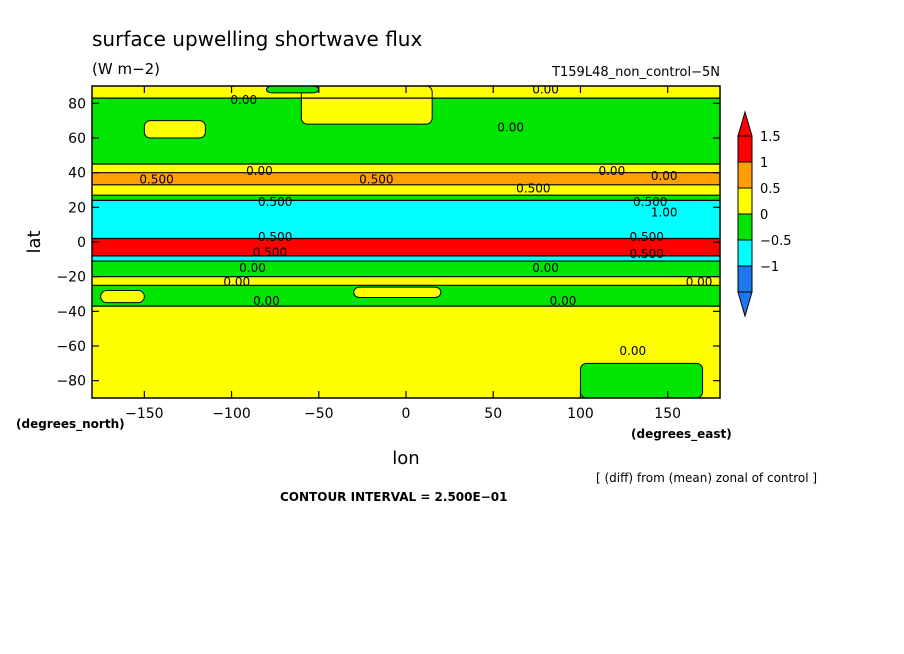 Image resolution: width=904 pixels, height=654 pixels. What do you see at coordinates (611, 171) in the screenshot?
I see `contour-label-4: 0.00` at bounding box center [611, 171].